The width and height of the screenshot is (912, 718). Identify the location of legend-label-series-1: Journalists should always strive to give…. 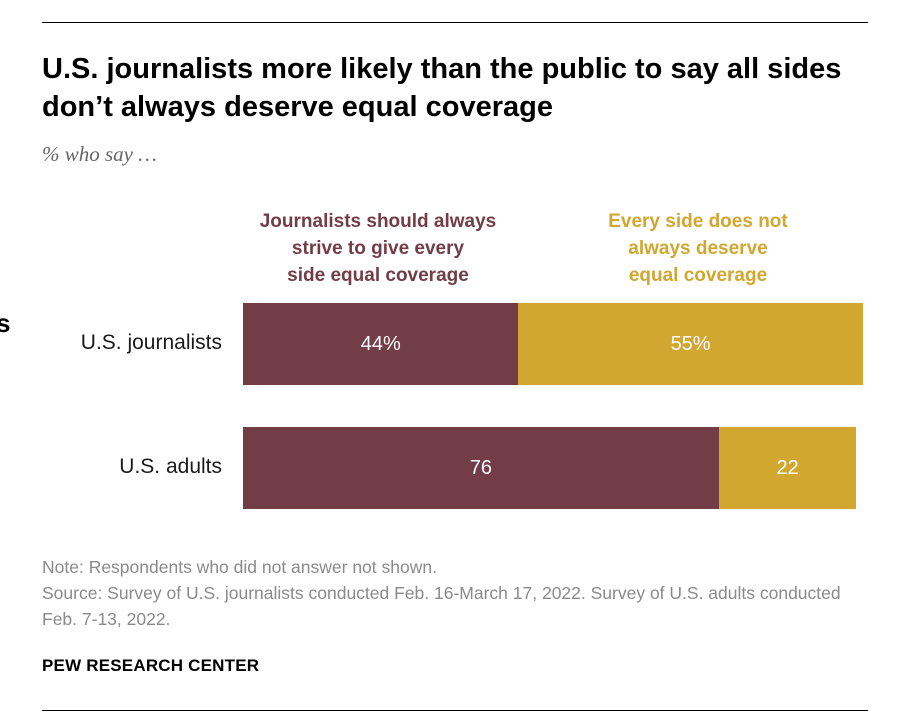
(378, 248).